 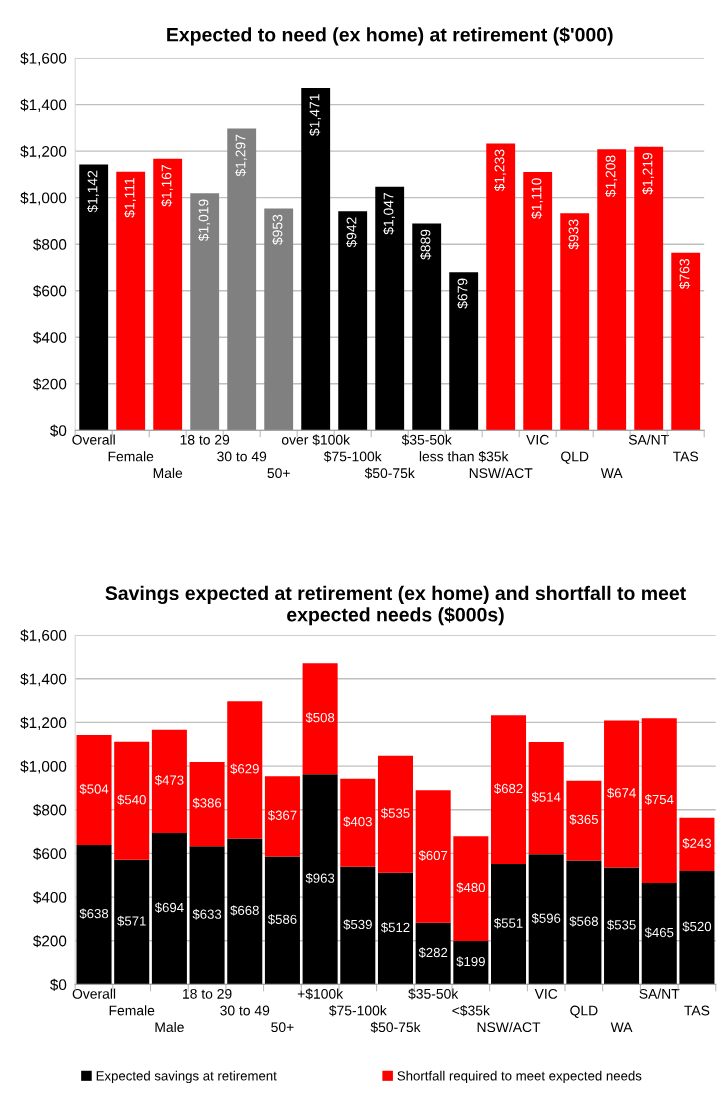 I want to click on data-label: $679, so click(x=463, y=293).